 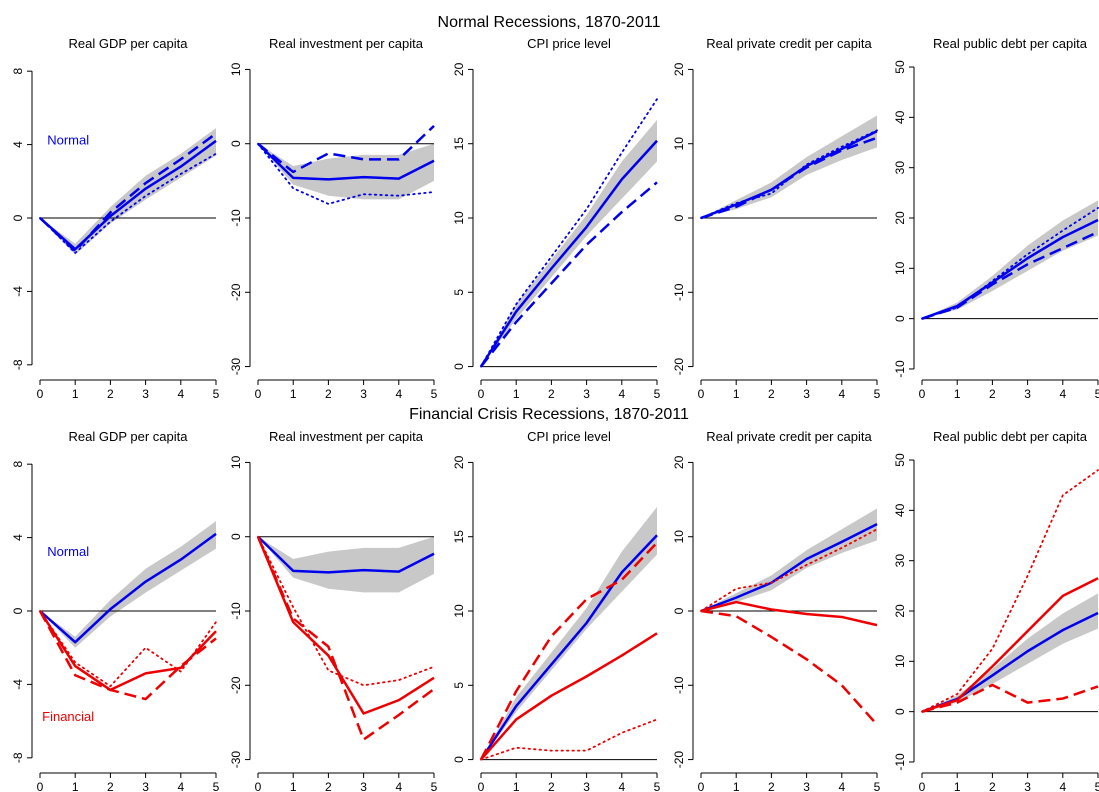 I want to click on panel-r0-c2: CPI price level 0 5 10 15 20 0 1 2 3 4 5, so click(x=556, y=218).